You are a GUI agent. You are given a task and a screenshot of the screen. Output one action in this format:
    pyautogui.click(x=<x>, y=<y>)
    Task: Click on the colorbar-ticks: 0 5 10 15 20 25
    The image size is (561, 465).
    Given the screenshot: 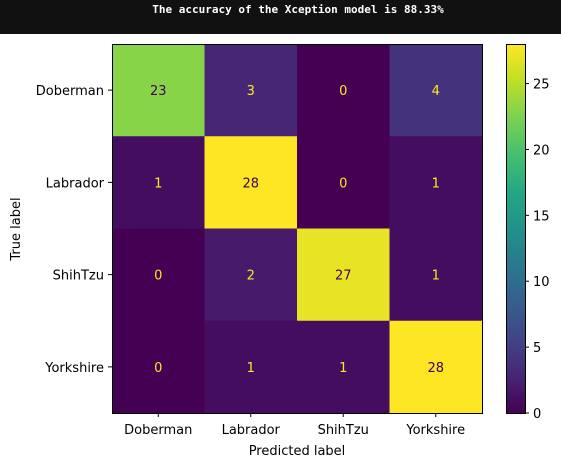 What is the action you would take?
    pyautogui.click(x=537, y=250)
    